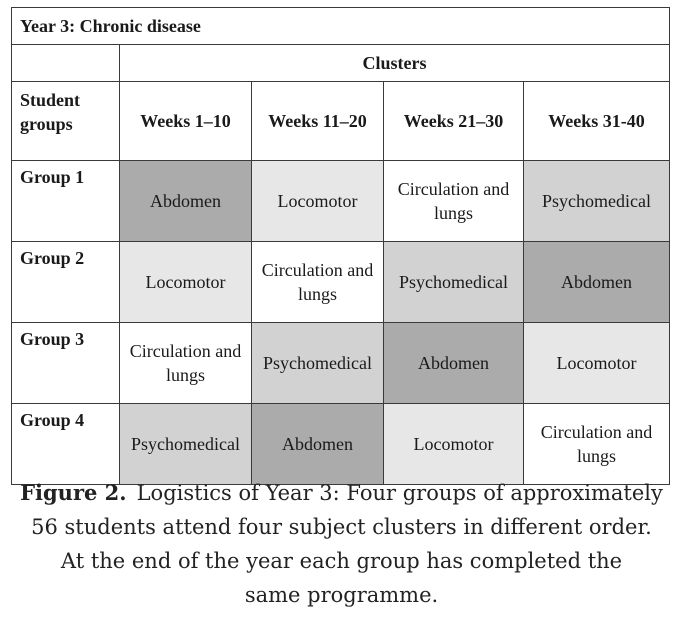  Describe the element at coordinates (65, 282) in the screenshot. I see `group-label: Group 2` at that location.